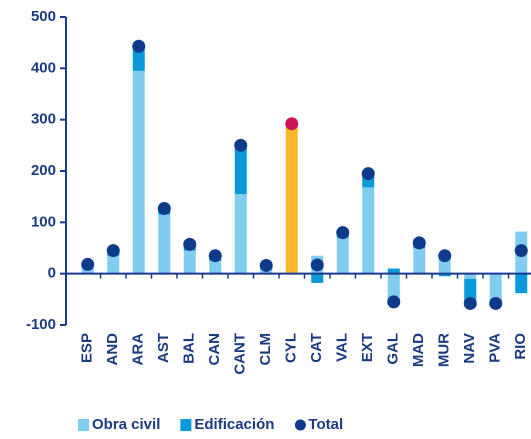  What do you see at coordinates (112, 349) in the screenshot?
I see `x-tick-label: AND` at bounding box center [112, 349].